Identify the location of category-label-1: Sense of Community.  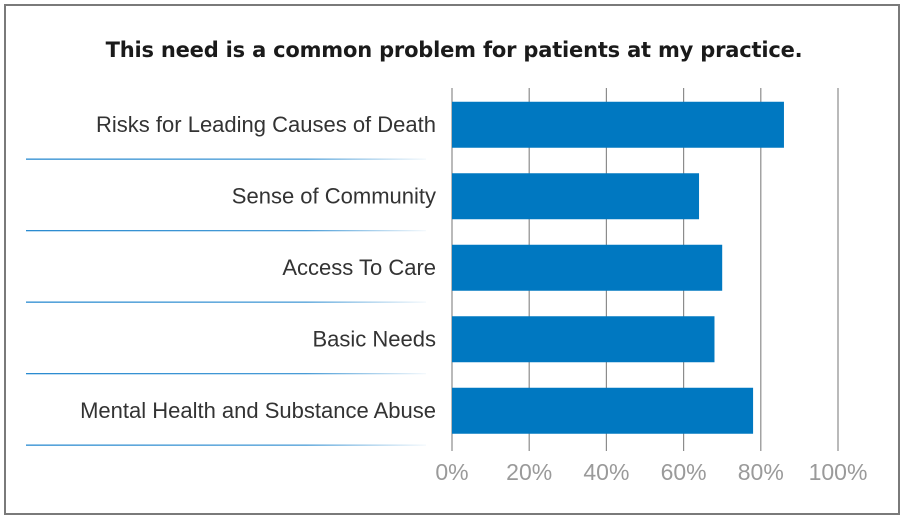
(334, 195).